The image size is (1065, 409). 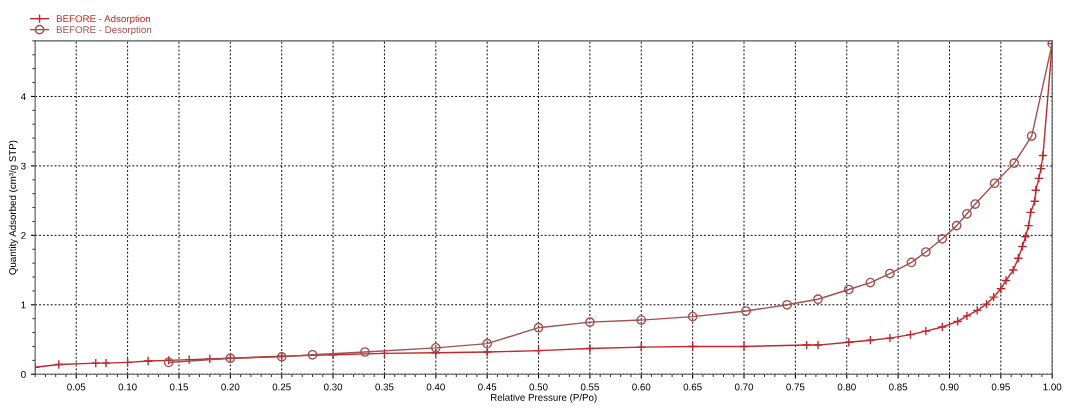 I want to click on x-tick-label: 0.25, so click(x=281, y=387).